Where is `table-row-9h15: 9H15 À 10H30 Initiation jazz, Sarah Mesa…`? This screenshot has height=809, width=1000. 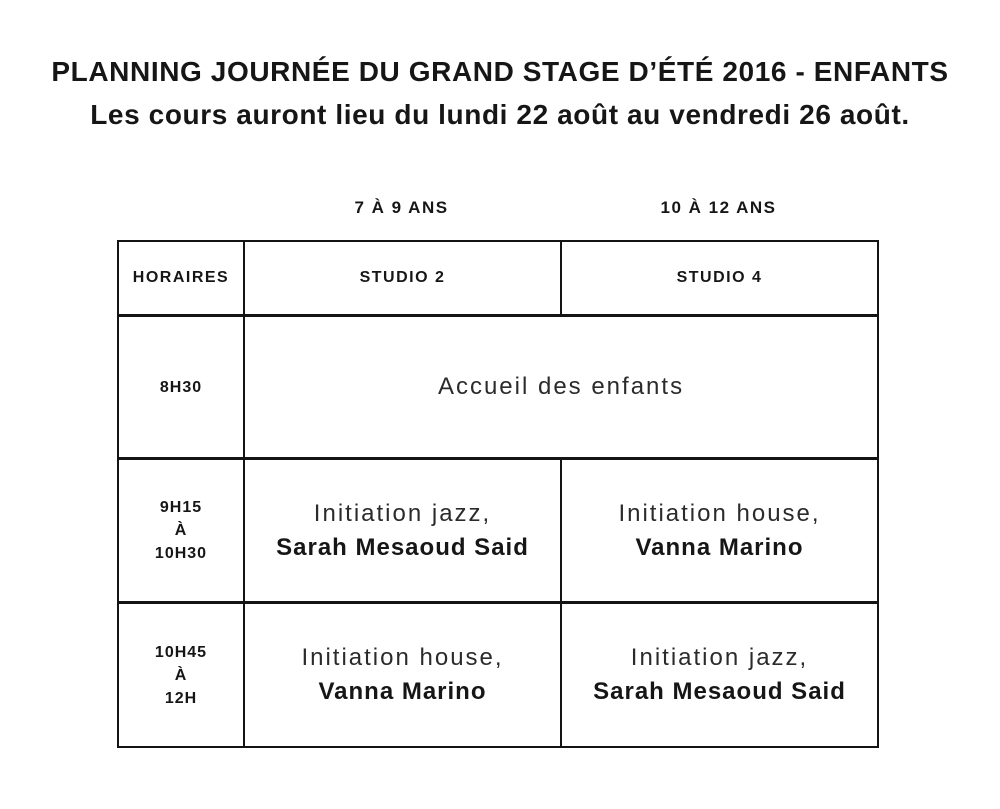 table-row-9h15: 9H15 À 10H30 Initiation jazz, Sarah Mesa… is located at coordinates (498, 530).